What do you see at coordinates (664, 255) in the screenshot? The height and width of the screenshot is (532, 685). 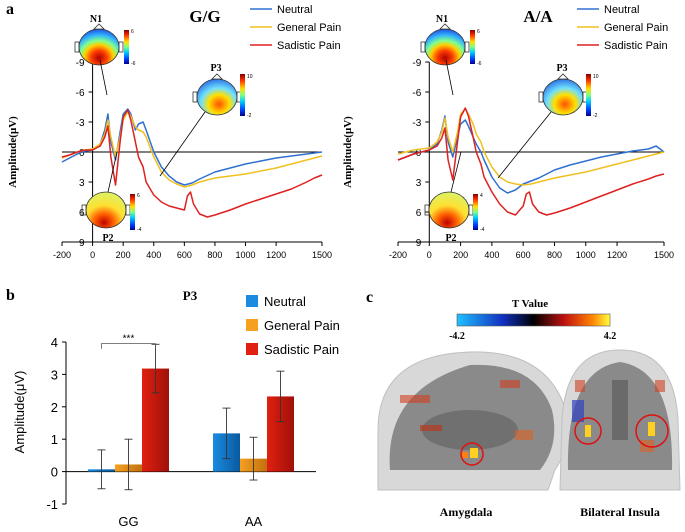 I see `x-tick-label: 1500` at bounding box center [664, 255].